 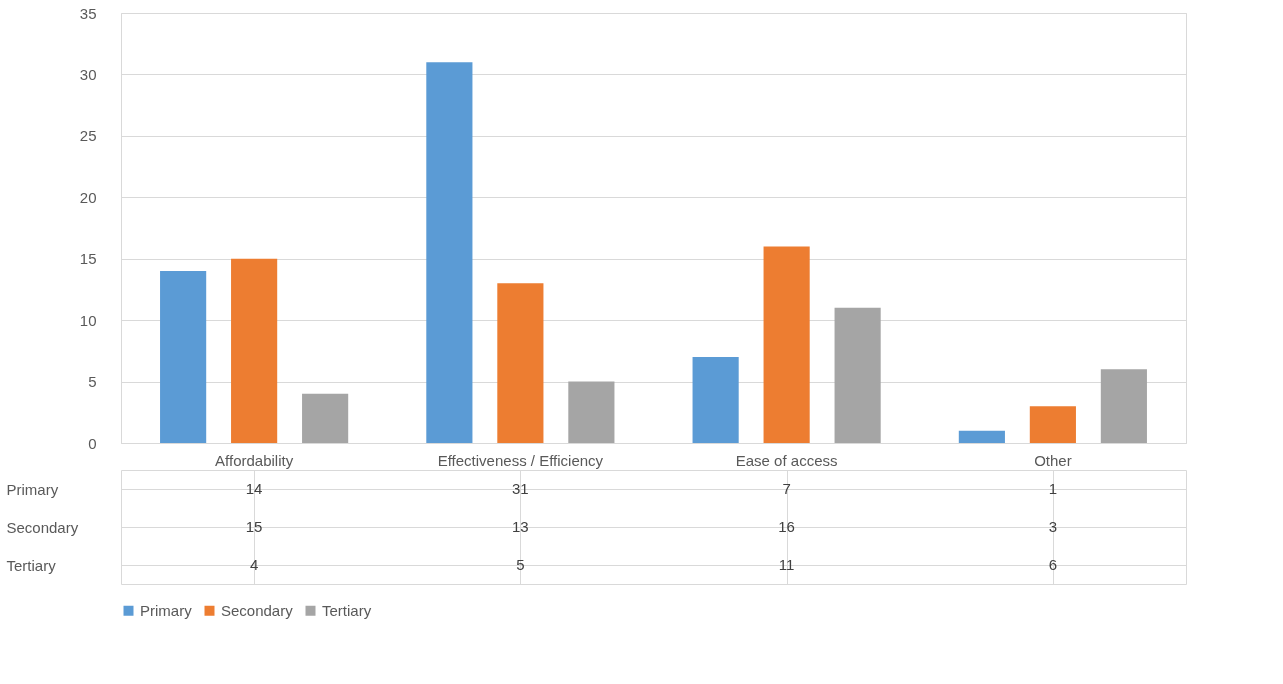 What do you see at coordinates (1053, 564) in the screenshot?
I see `data-label: 6` at bounding box center [1053, 564].